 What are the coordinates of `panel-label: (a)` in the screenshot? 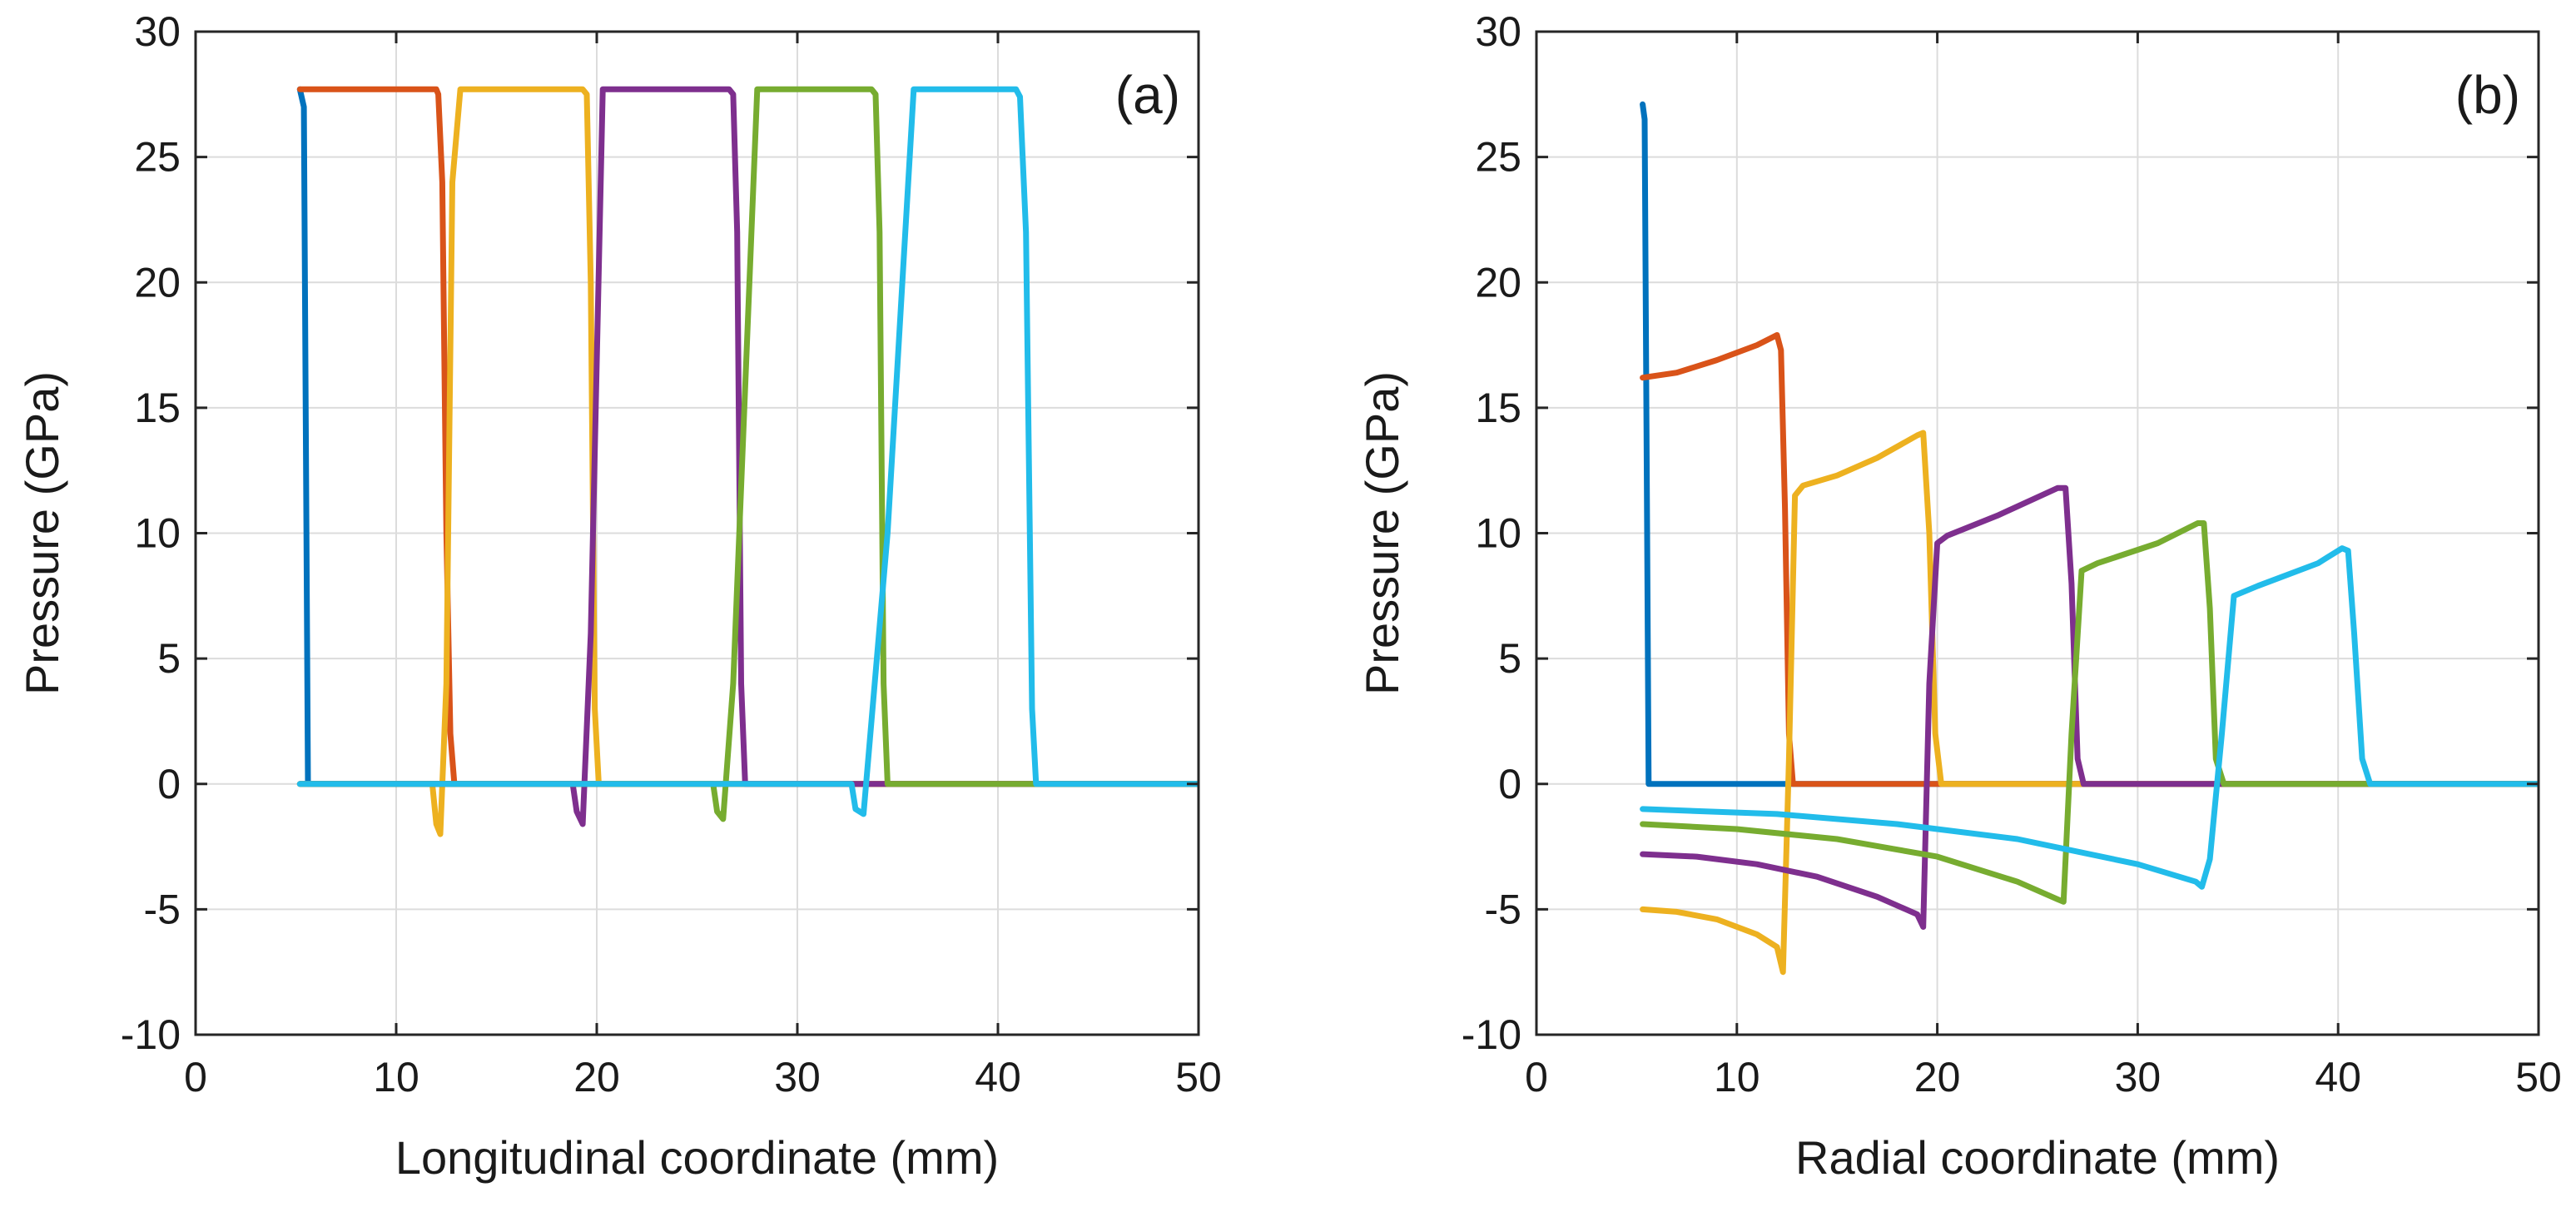 It's located at (1147, 95).